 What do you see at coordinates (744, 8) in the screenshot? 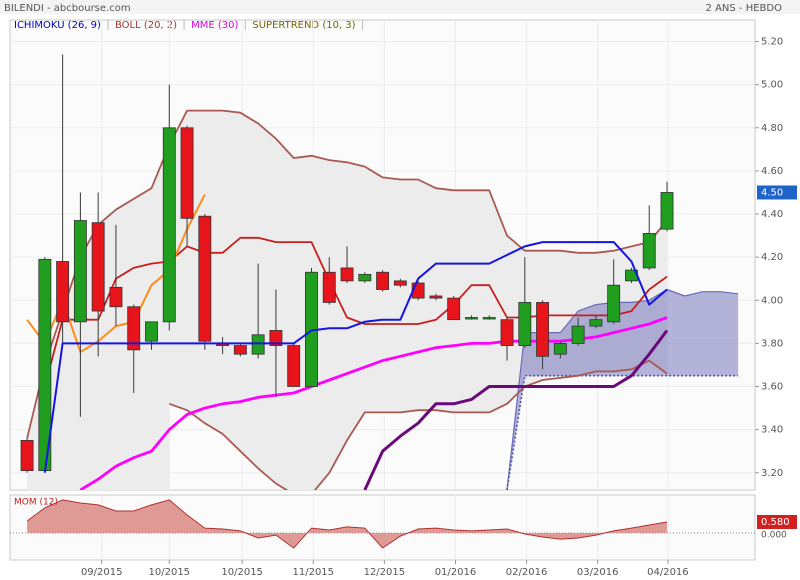
I see `period: 2 ANS - HEBDO` at bounding box center [744, 8].